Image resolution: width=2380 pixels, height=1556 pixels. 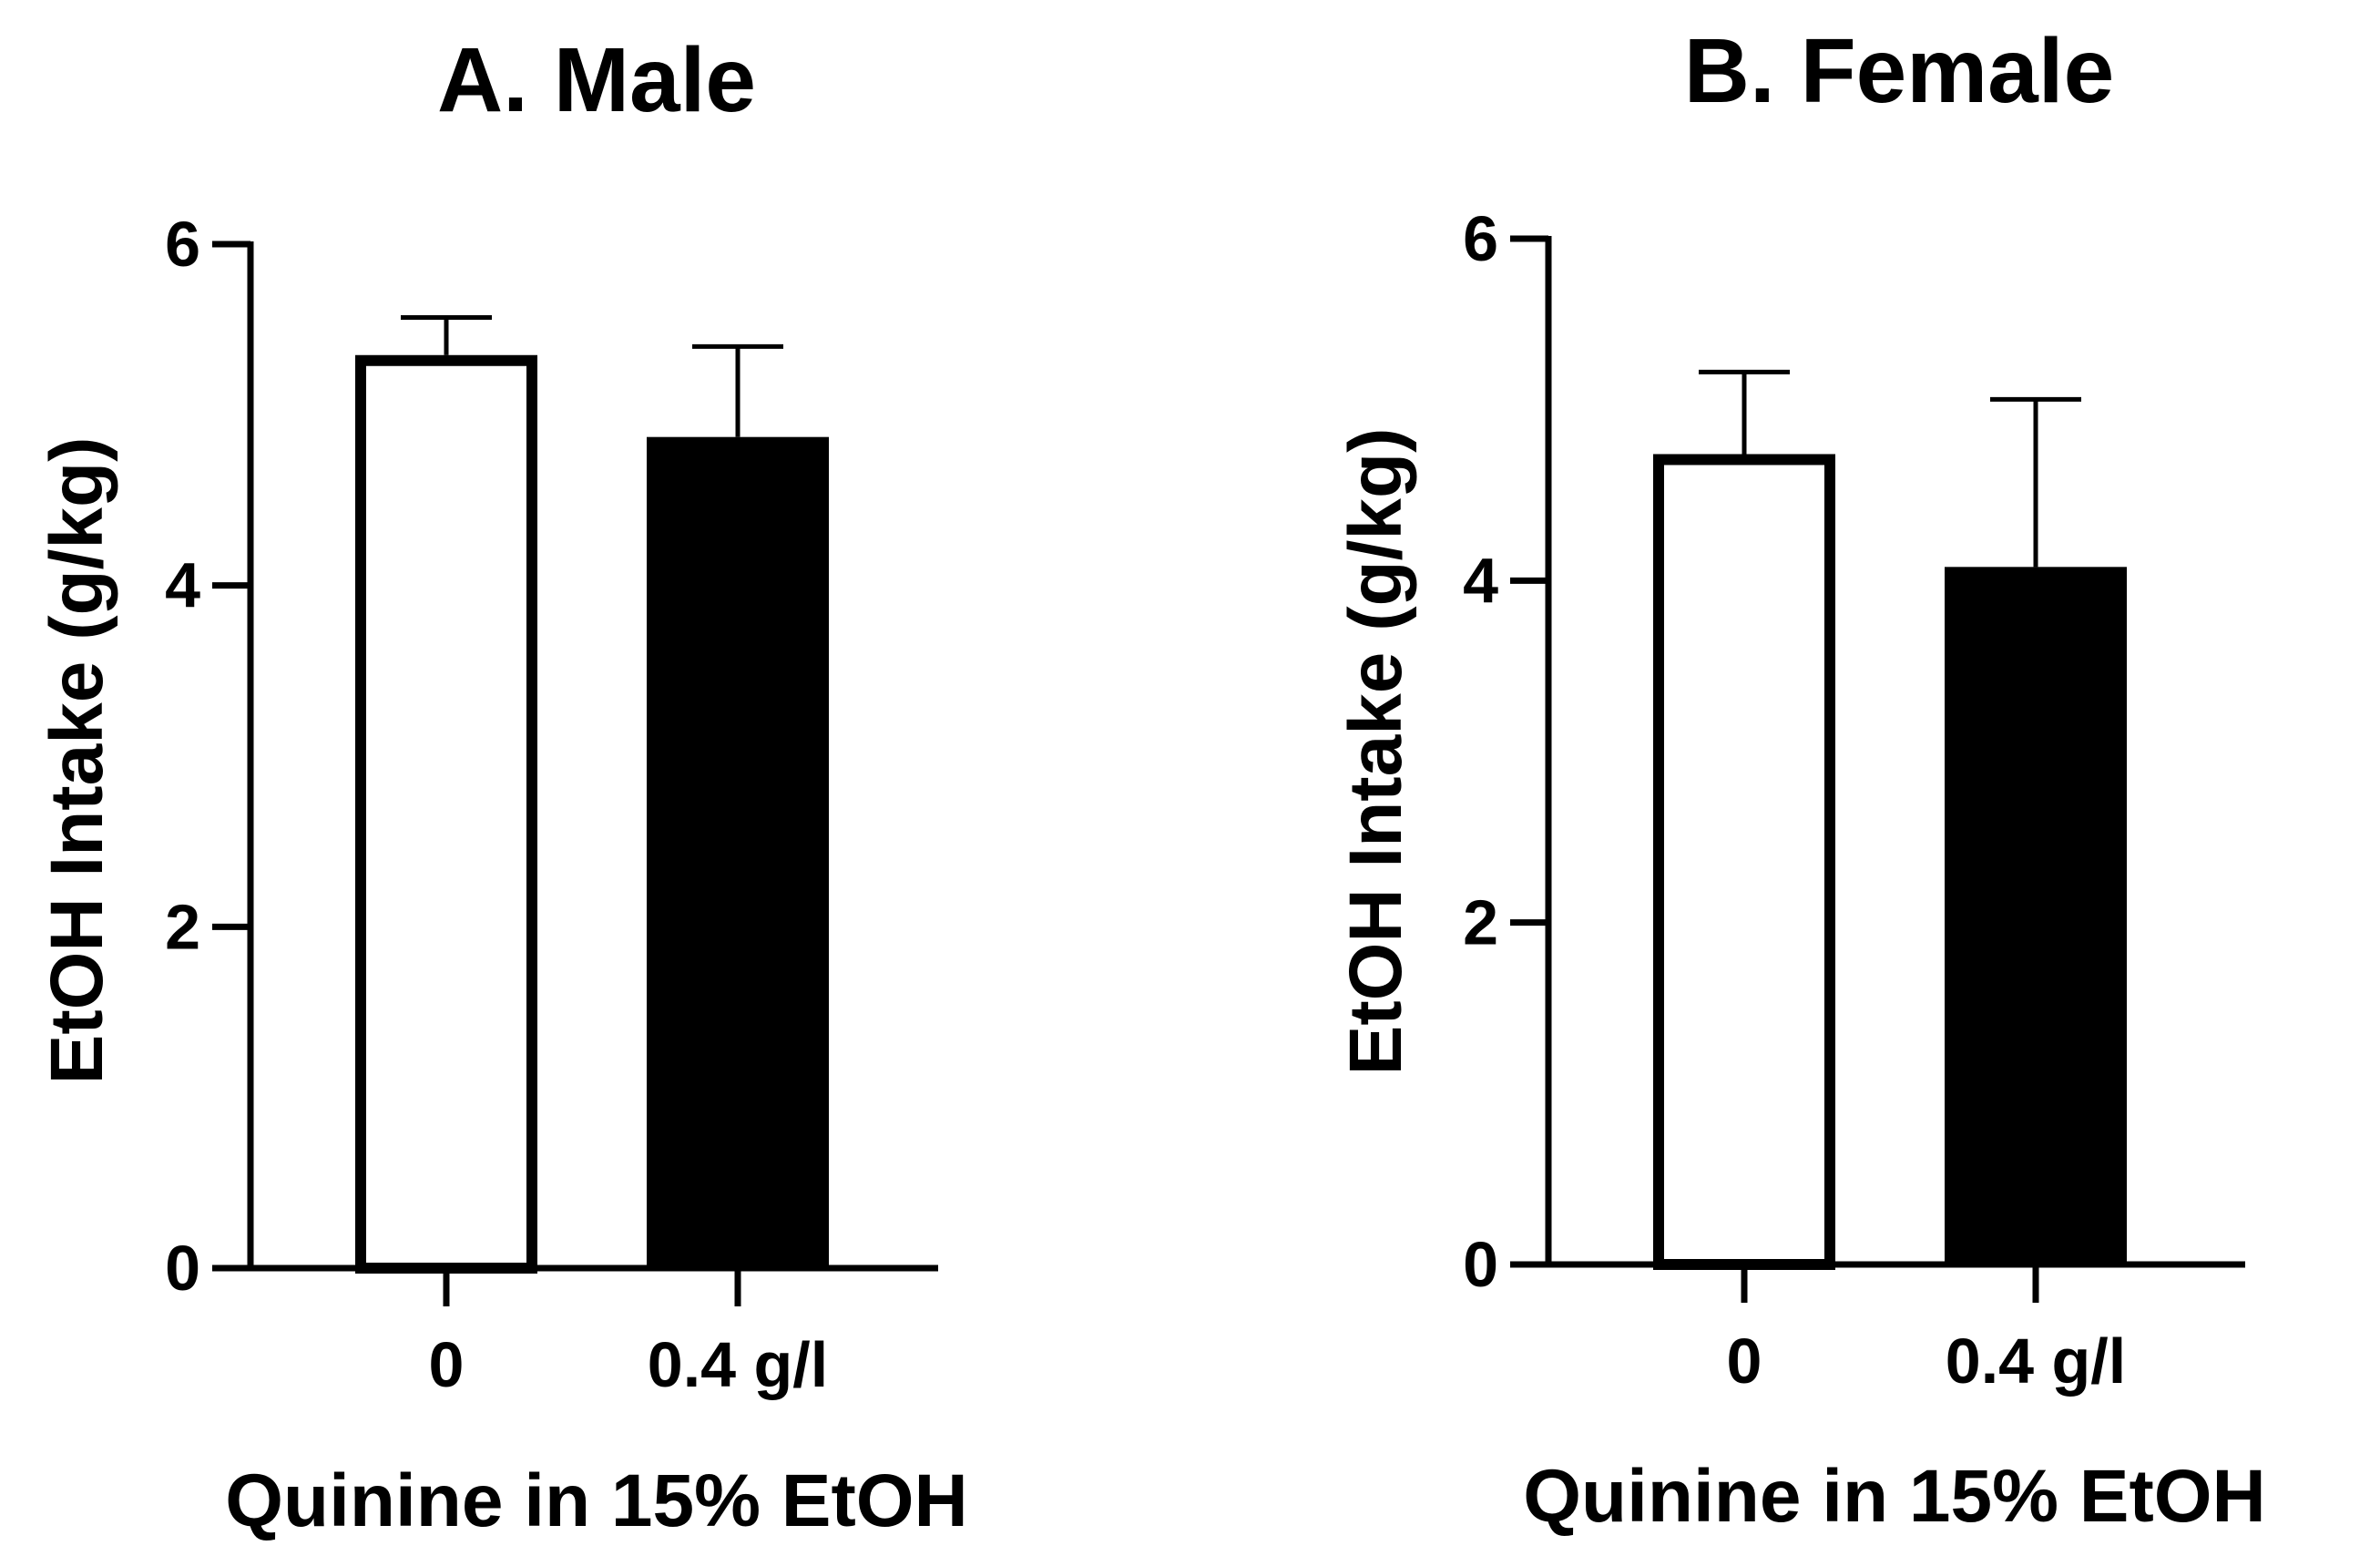 What do you see at coordinates (597, 80) in the screenshot?
I see `panel-title: A. Male` at bounding box center [597, 80].